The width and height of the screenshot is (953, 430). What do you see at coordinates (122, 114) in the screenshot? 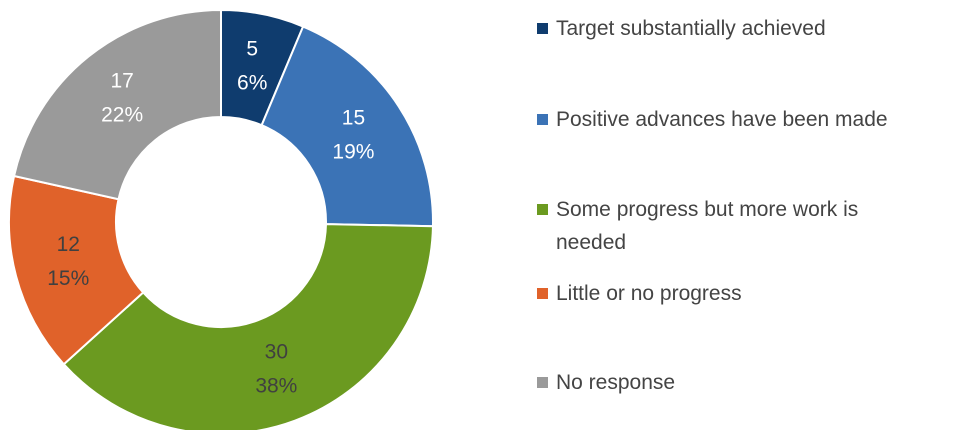
I see `percent-label: 22%` at bounding box center [122, 114].